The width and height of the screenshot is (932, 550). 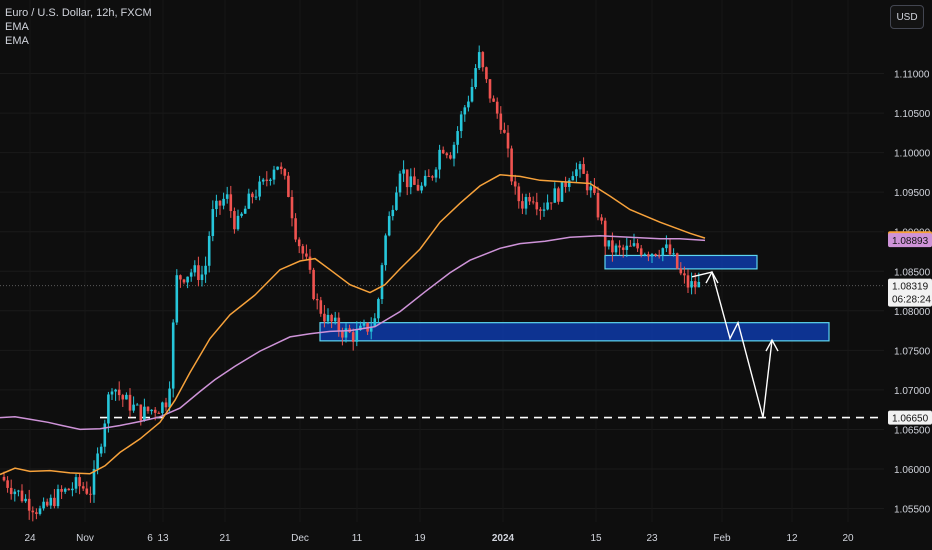 I want to click on price-tick-label: 1.06000, so click(x=912, y=470).